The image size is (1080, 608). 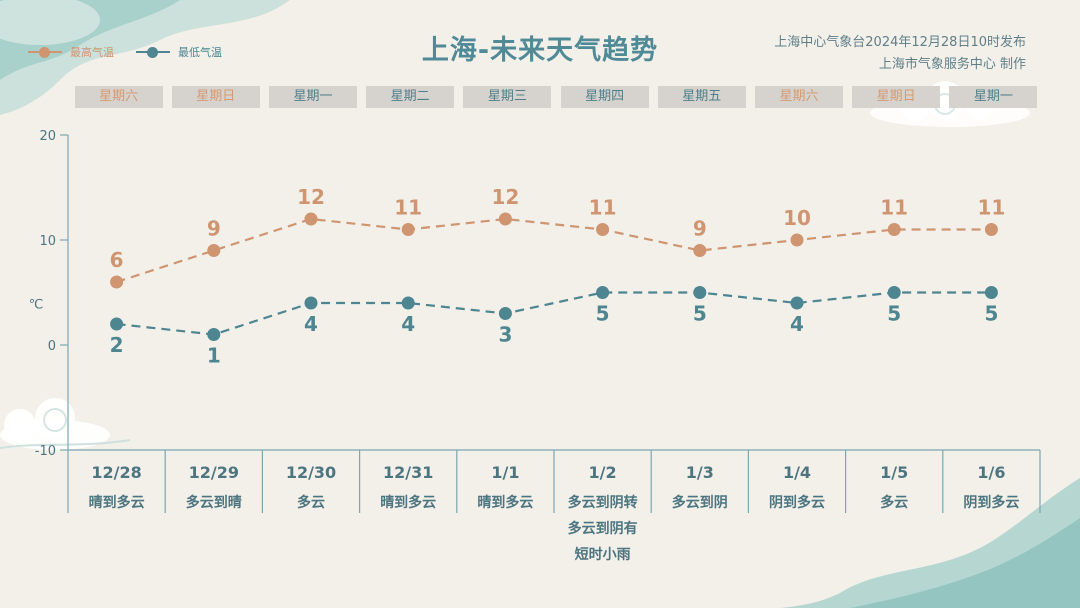 I want to click on legend-item-max: 最高气温, so click(x=71, y=52).